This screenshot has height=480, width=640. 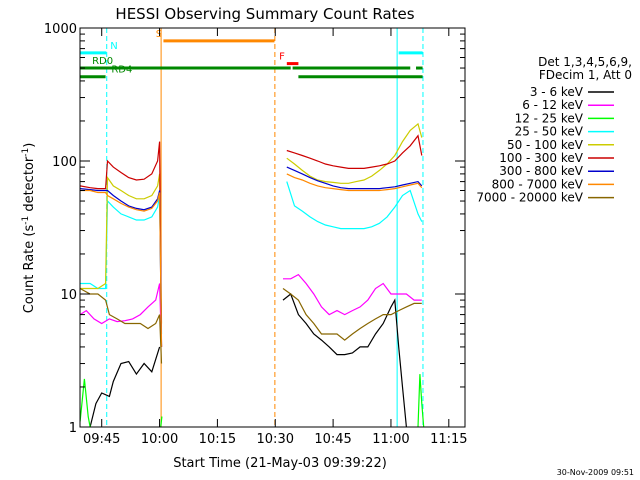 What do you see at coordinates (538, 184) in the screenshot?
I see `legend-label-800-7000-kev: 800 - 7000 keV` at bounding box center [538, 184].